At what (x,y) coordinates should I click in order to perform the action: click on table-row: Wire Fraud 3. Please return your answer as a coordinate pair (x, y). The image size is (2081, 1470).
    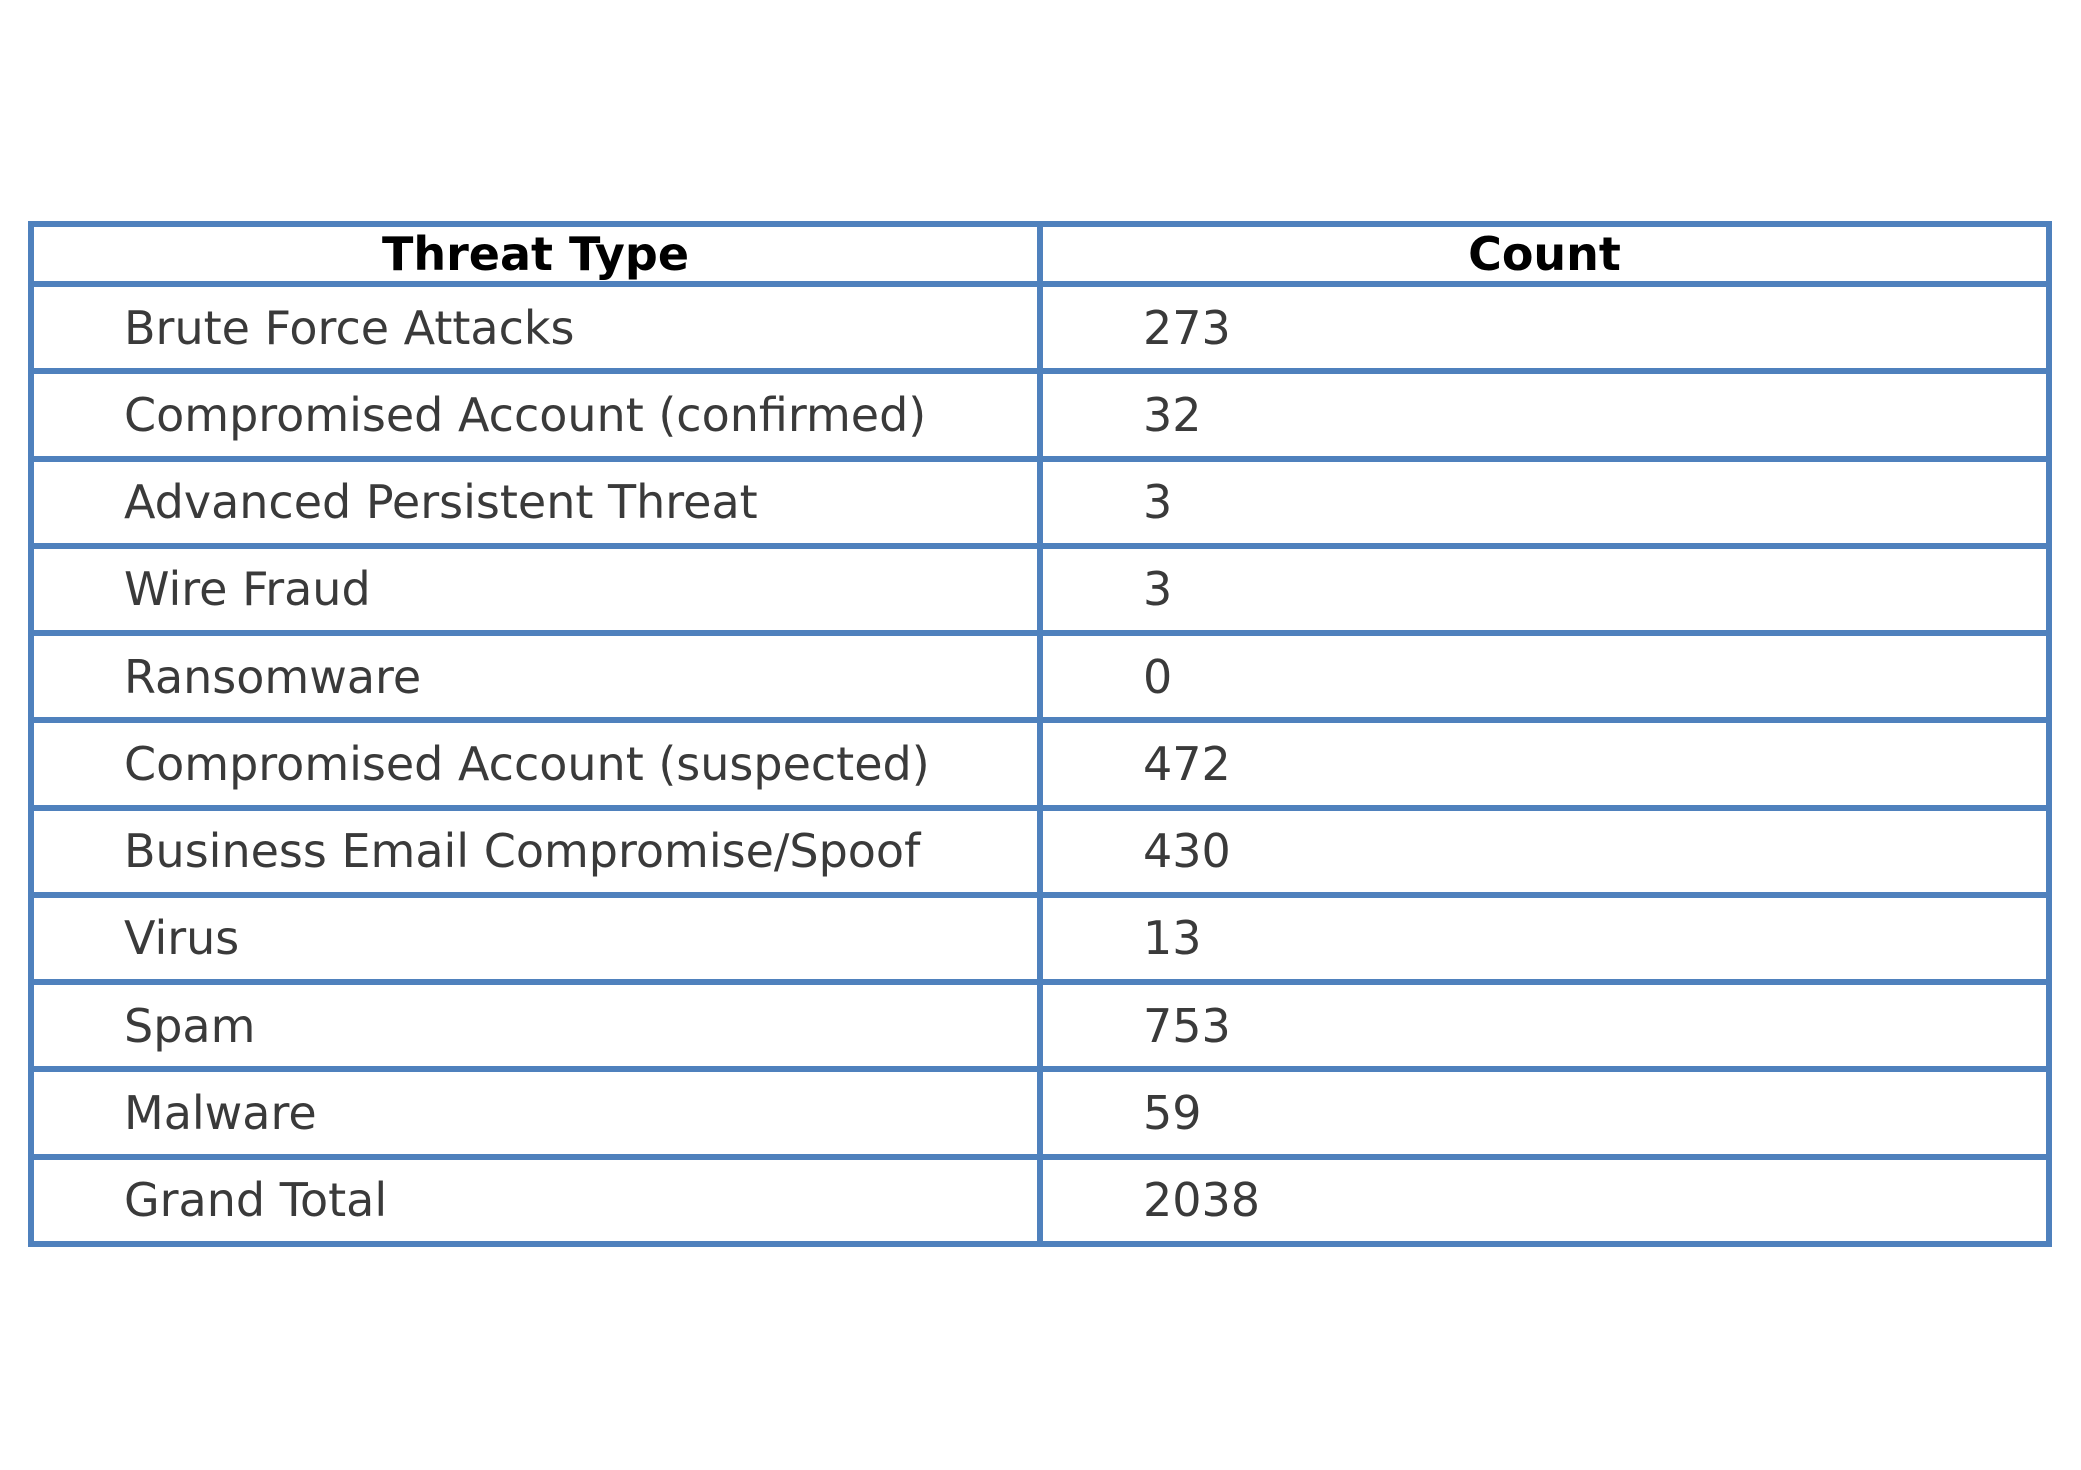
    Looking at the image, I should click on (1040, 589).